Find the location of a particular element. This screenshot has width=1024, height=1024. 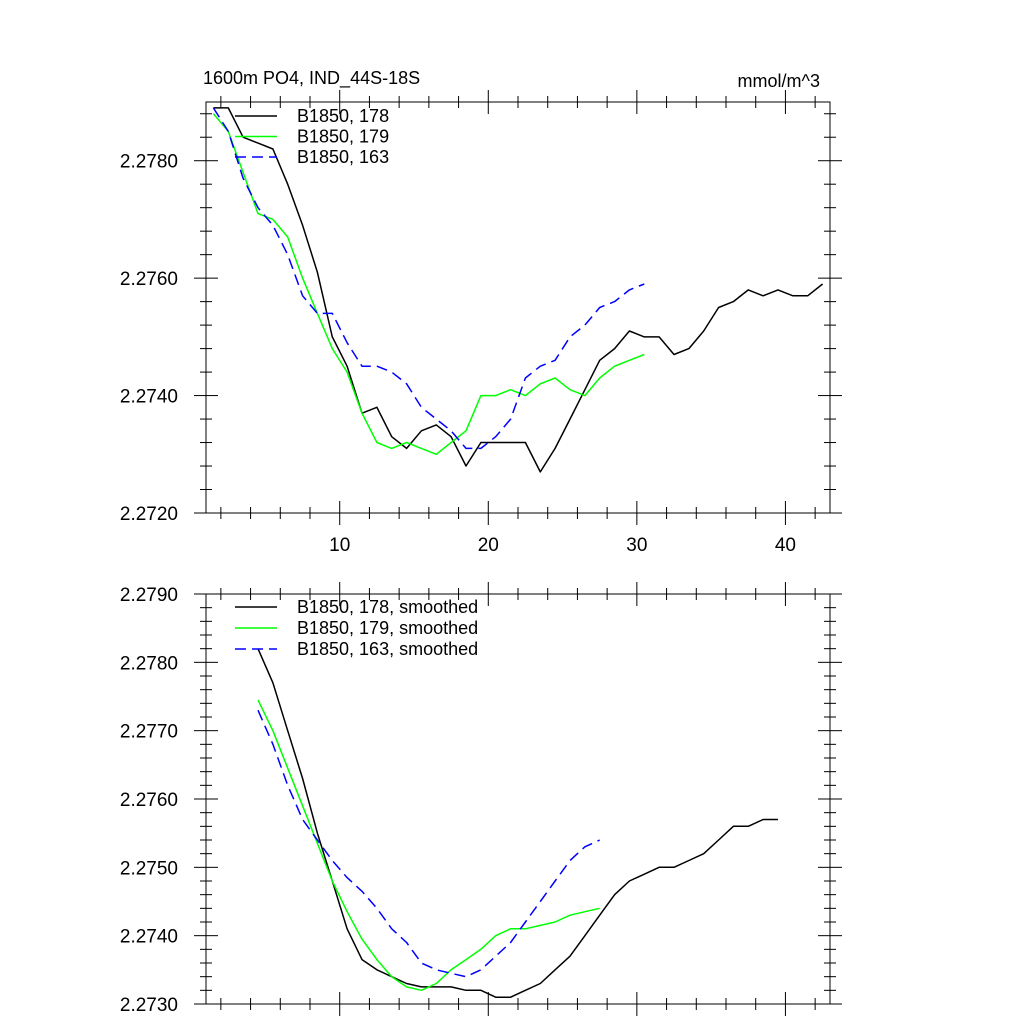

x-tick-label: 20 is located at coordinates (488, 545).